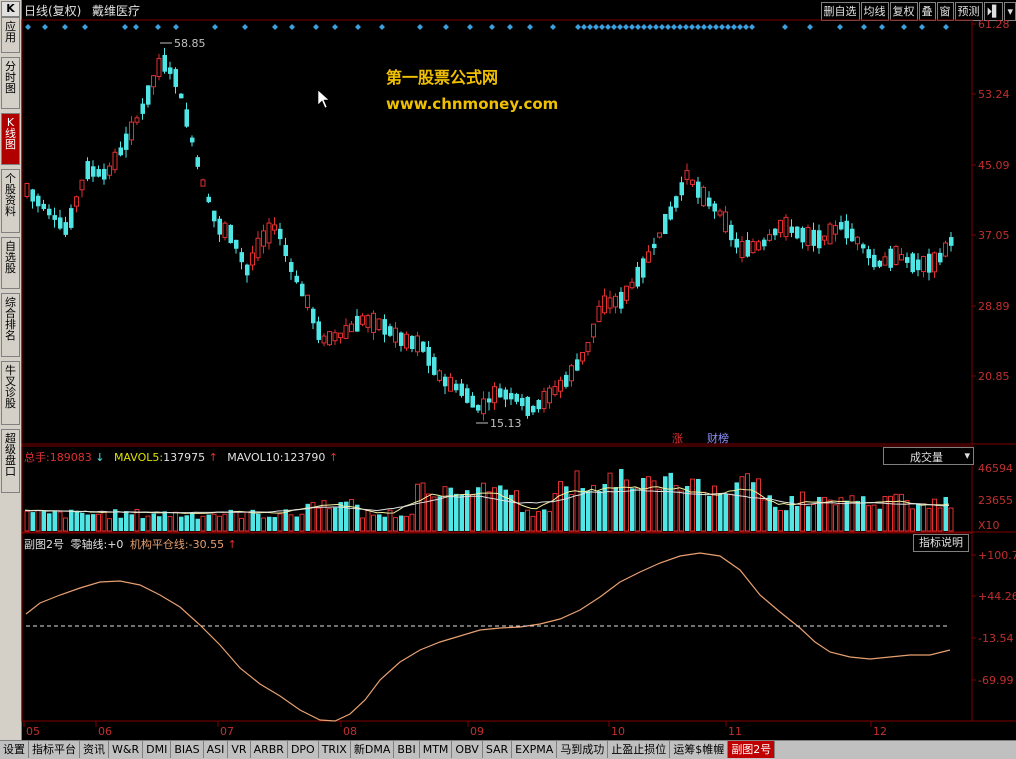 This screenshot has height=759, width=1016. Describe the element at coordinates (406, 749) in the screenshot. I see `indicator-tab: BBI` at that location.